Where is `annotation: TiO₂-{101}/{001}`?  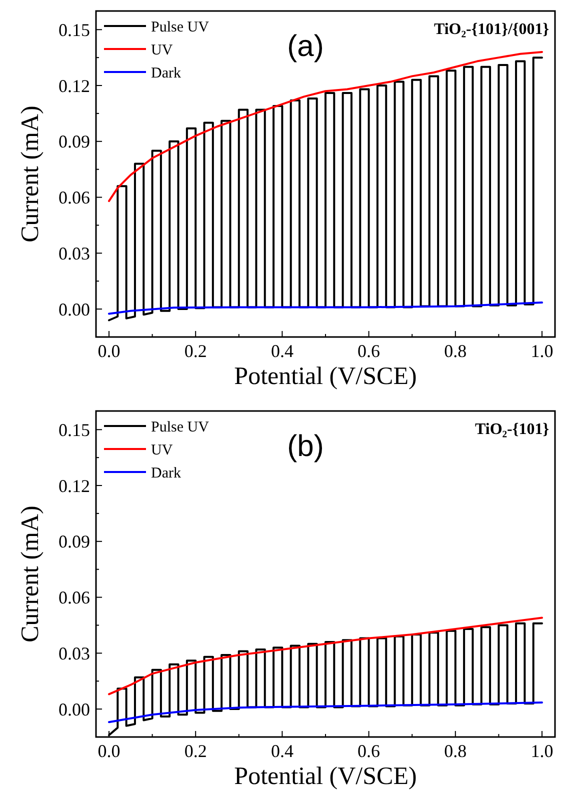
annotation: TiO₂-{101}/{001} is located at coordinates (491, 29).